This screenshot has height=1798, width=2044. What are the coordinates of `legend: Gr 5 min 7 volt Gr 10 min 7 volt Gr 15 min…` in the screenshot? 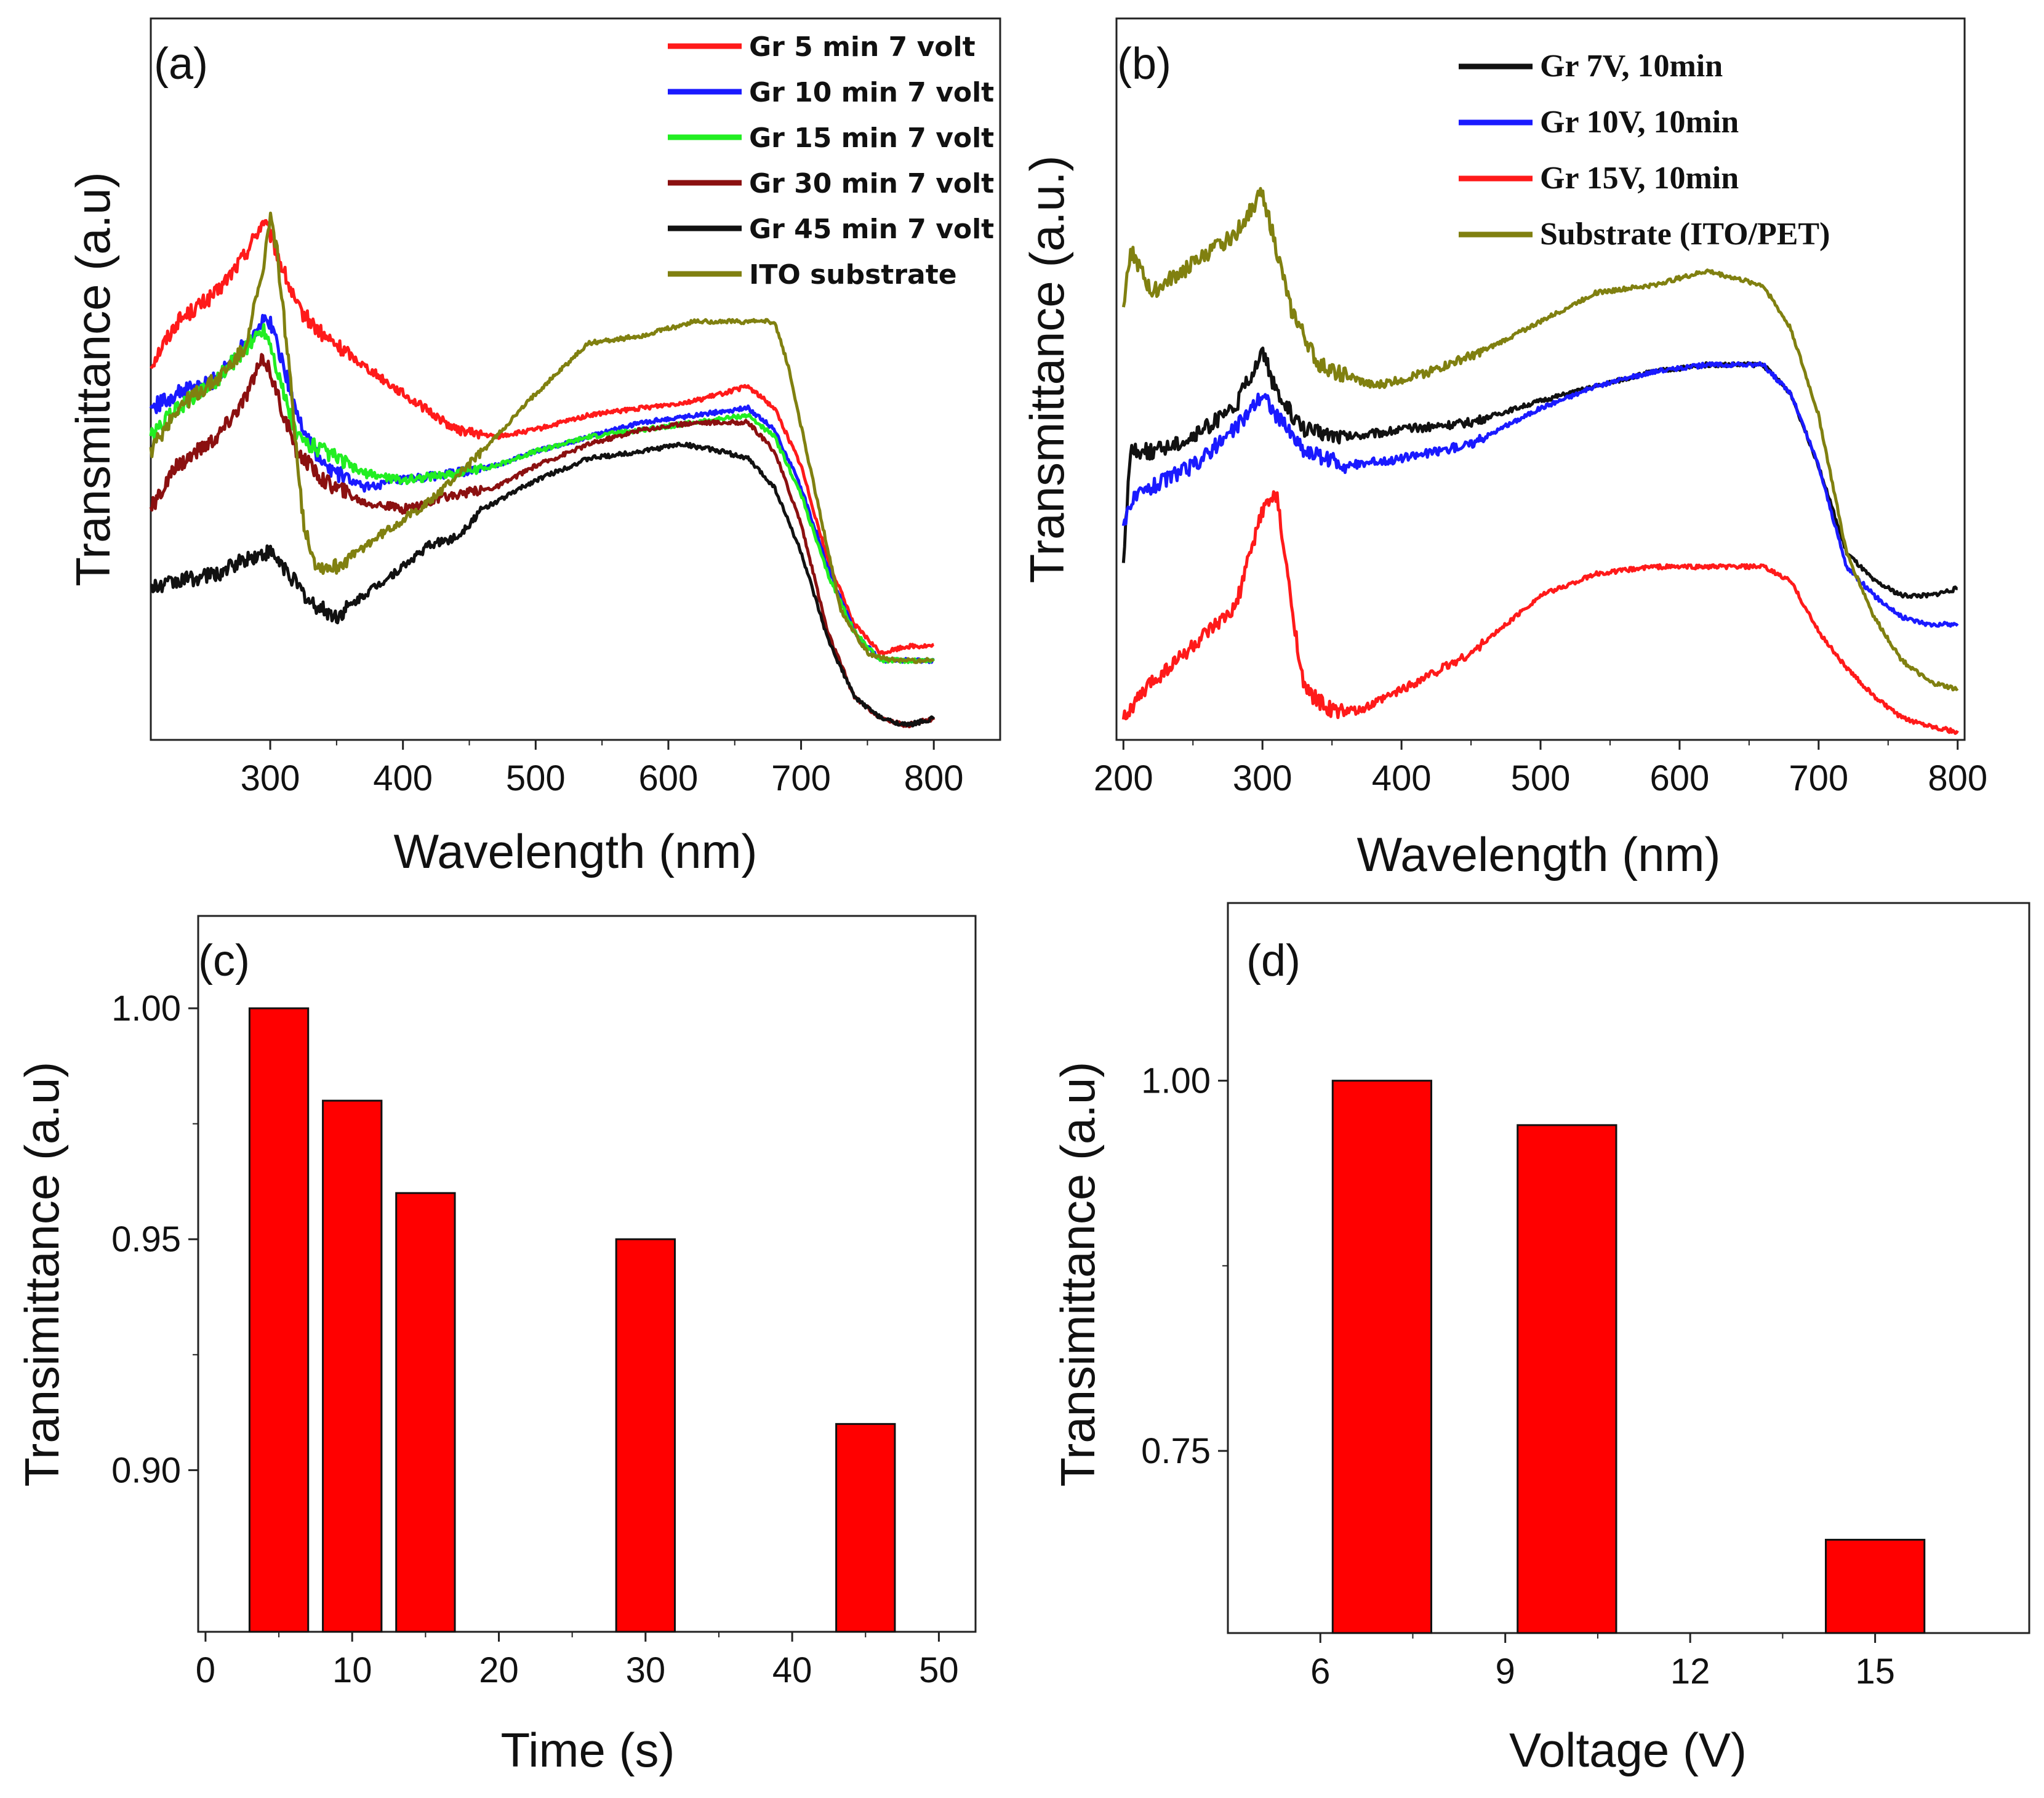 It's located at (831, 161).